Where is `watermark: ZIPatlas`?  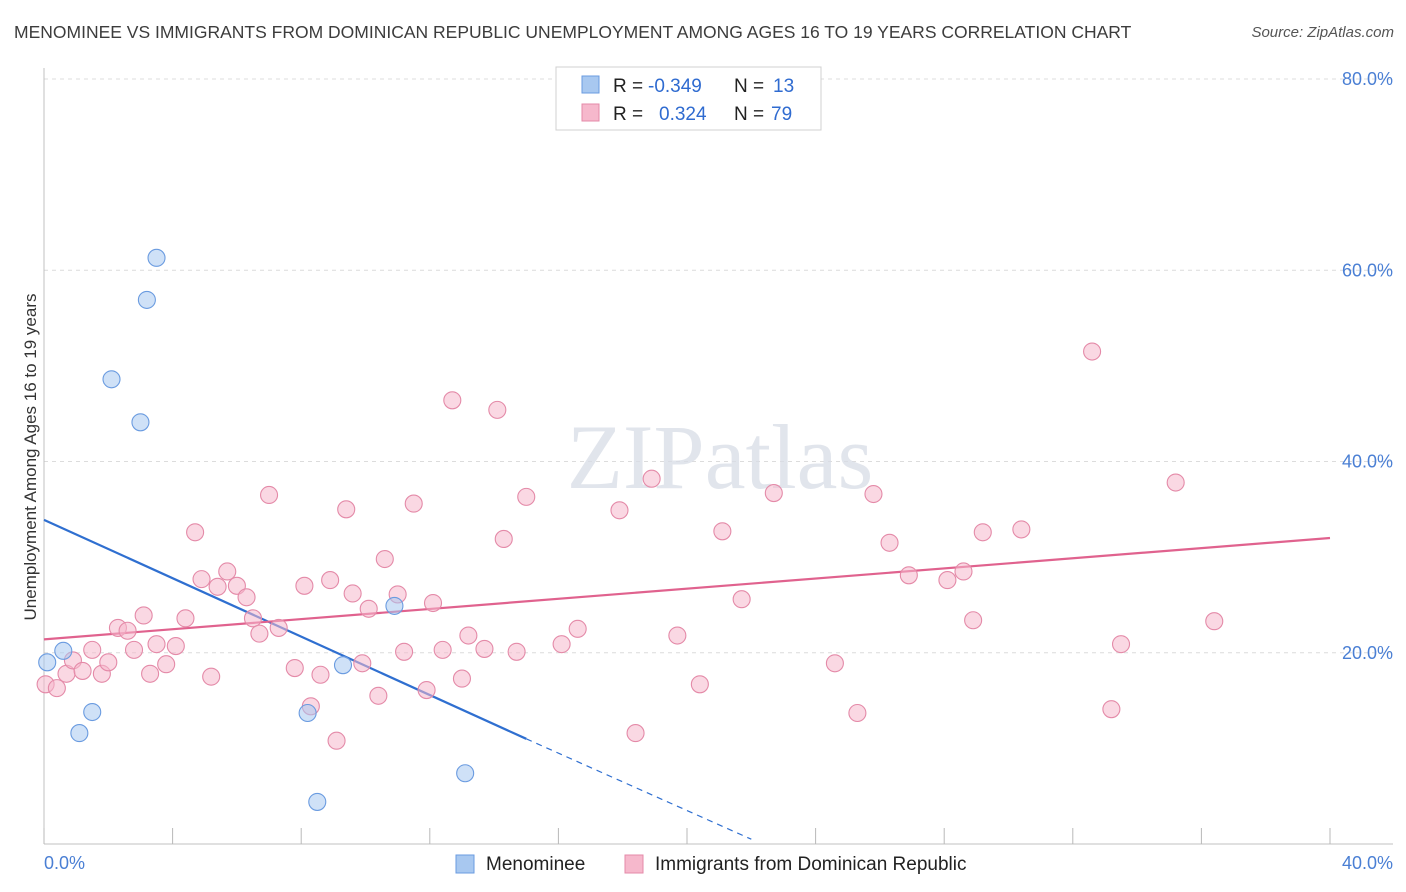 watermark: ZIPatlas is located at coordinates (720, 457).